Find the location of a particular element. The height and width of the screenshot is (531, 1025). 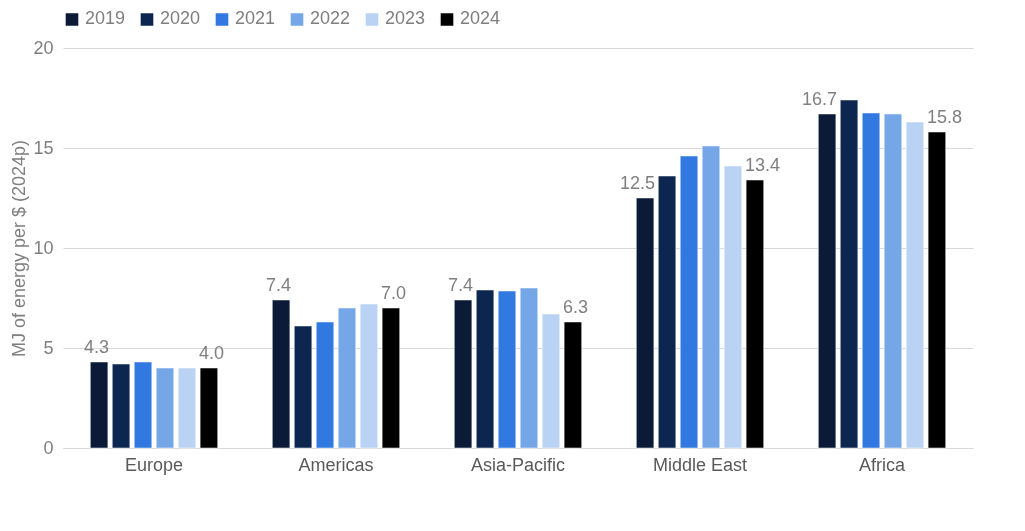

data-label: 4.0 is located at coordinates (211, 353).